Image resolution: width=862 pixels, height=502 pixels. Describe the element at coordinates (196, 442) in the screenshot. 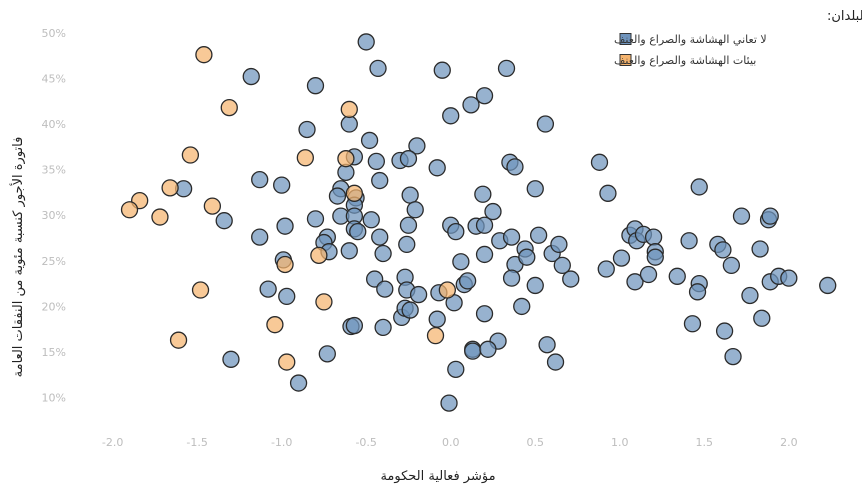

I see `x-tick-label: -1.5` at that location.